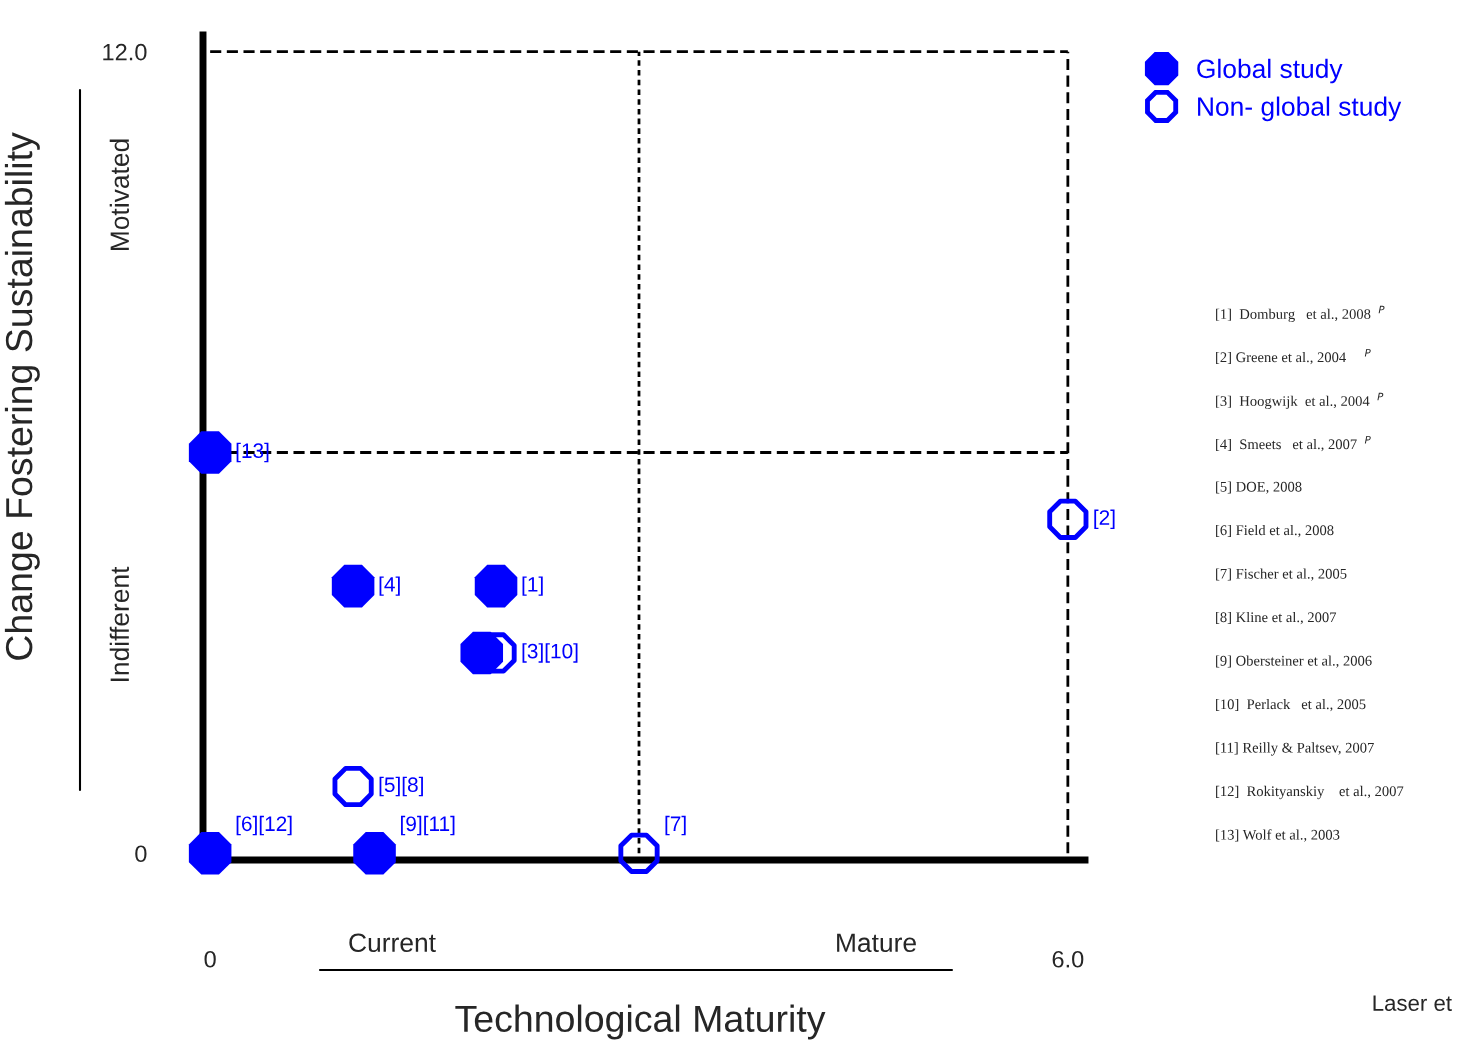 This screenshot has height=1044, width=1464. What do you see at coordinates (401, 786) in the screenshot?
I see `annotation: [5][8]` at bounding box center [401, 786].